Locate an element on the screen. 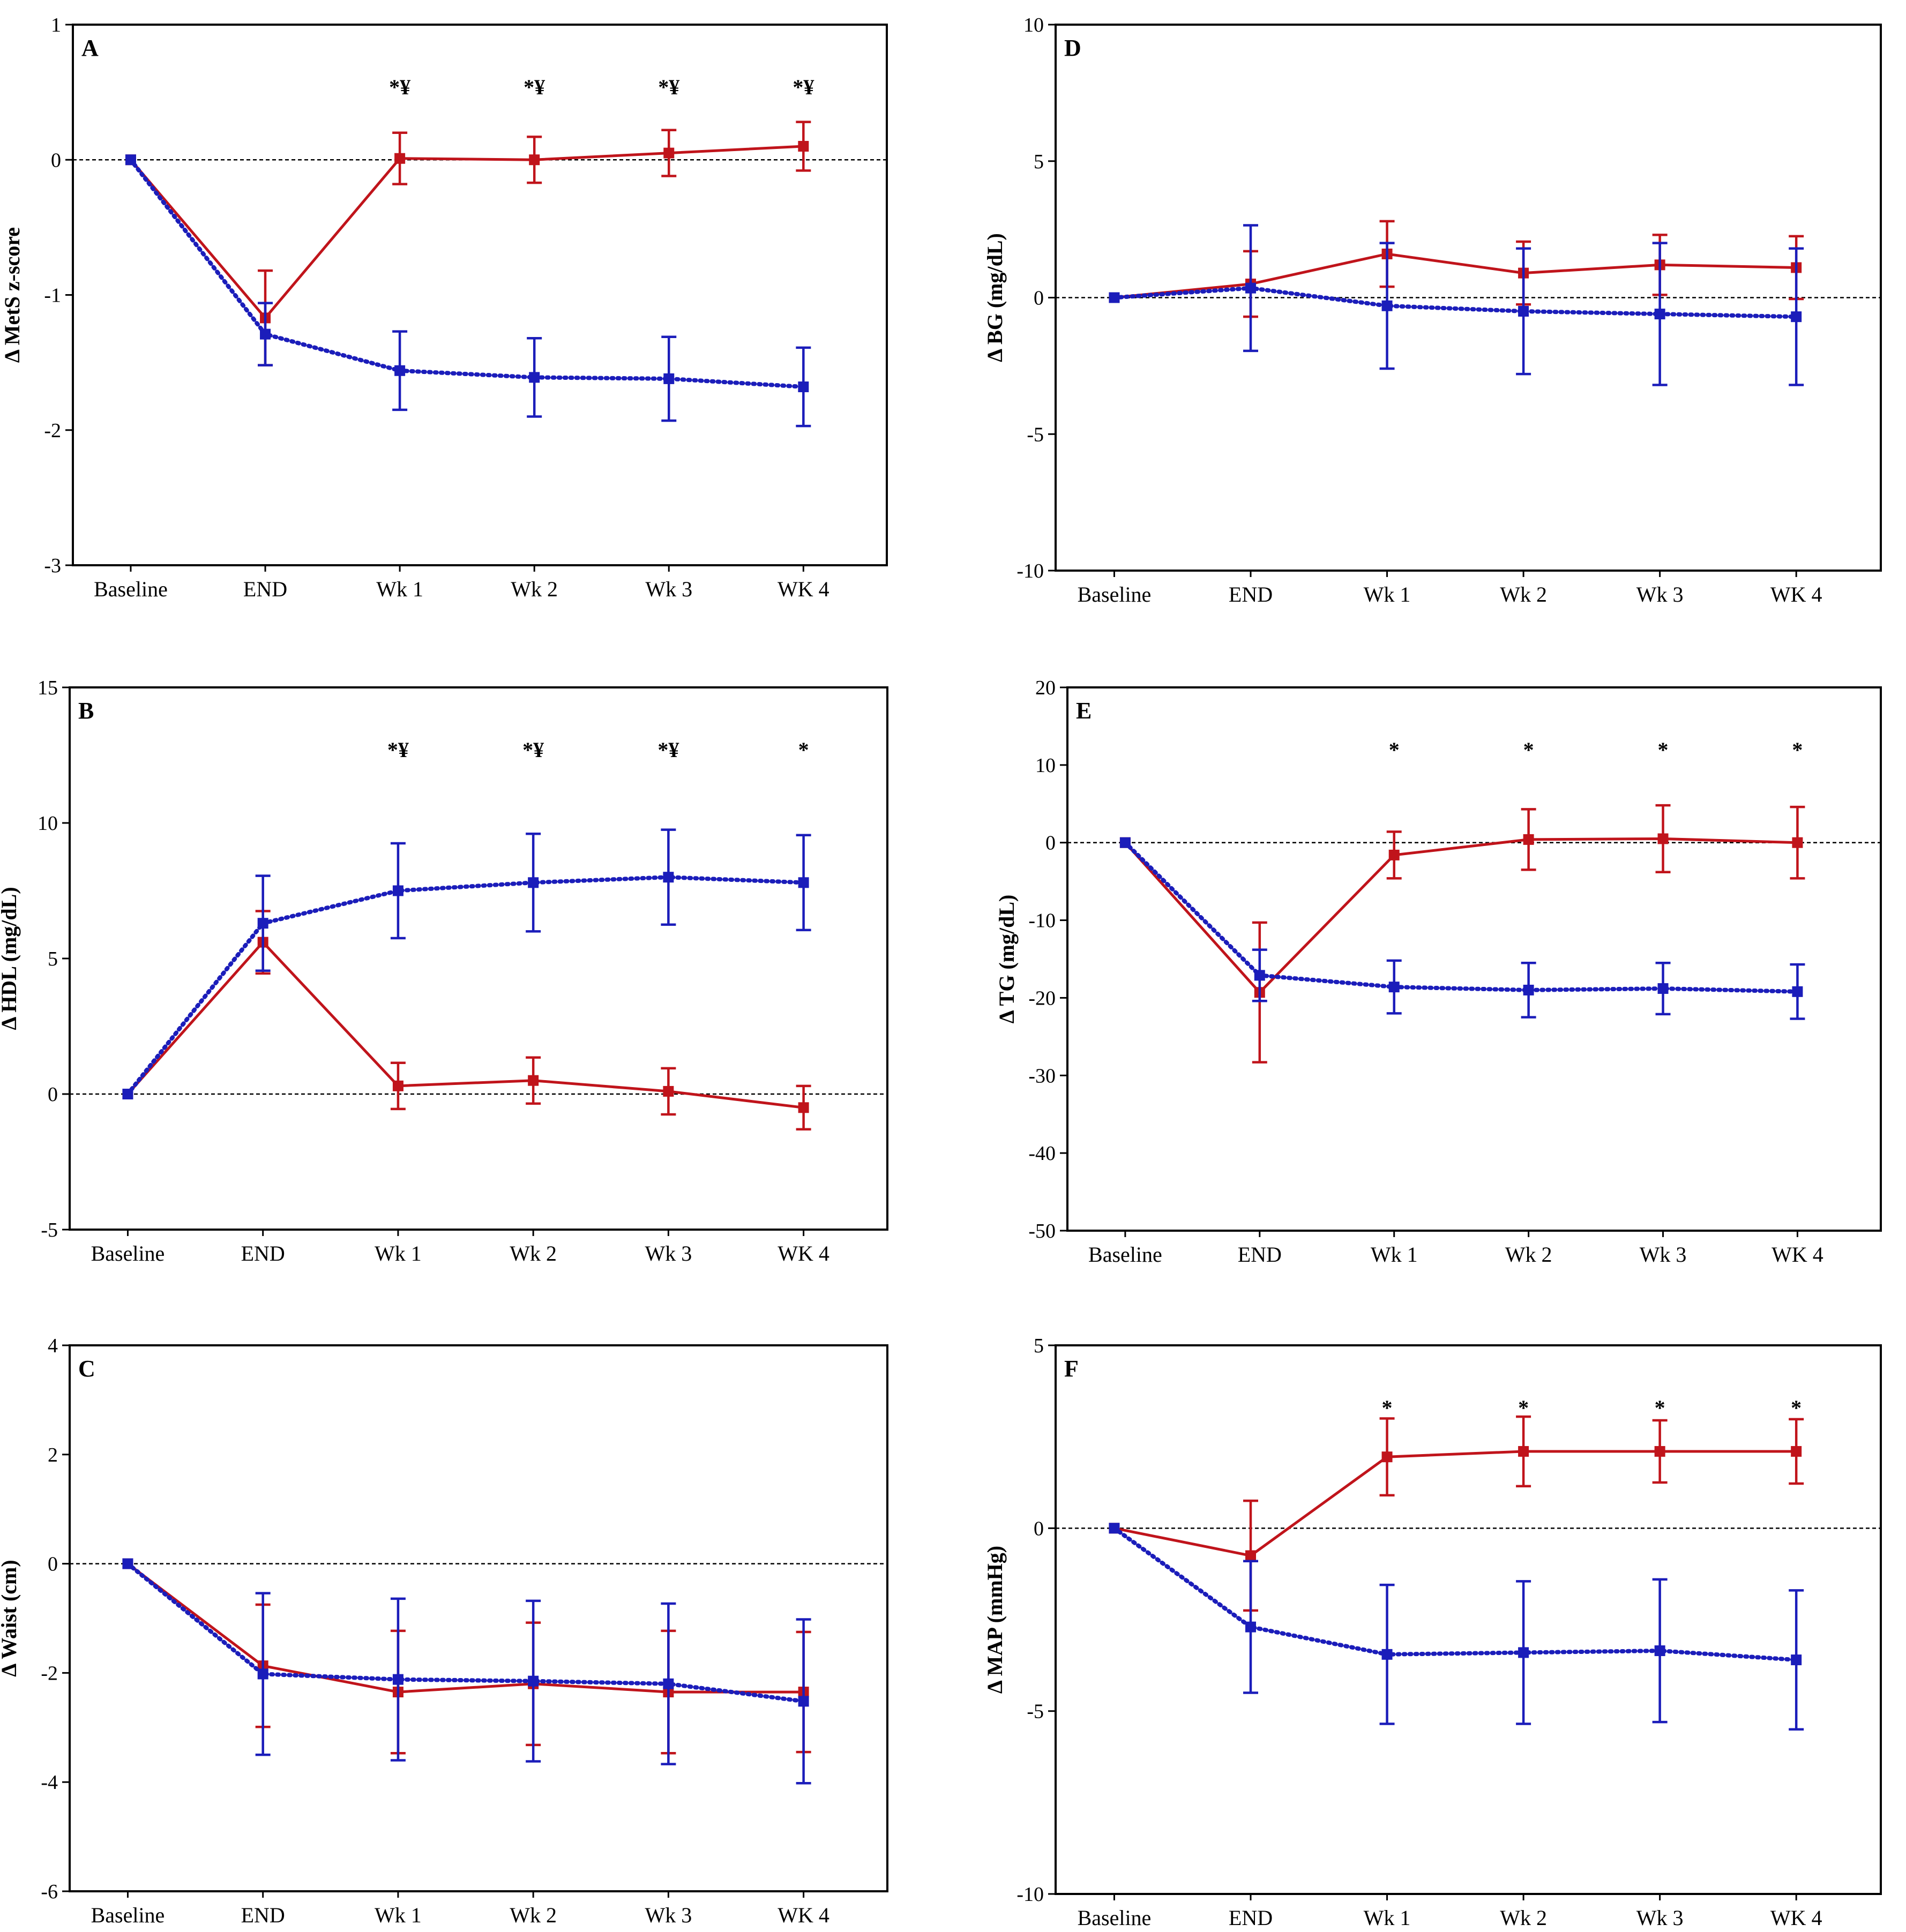 Image resolution: width=1906 pixels, height=1932 pixels. x-tick-label: Baseline is located at coordinates (1115, 1918).